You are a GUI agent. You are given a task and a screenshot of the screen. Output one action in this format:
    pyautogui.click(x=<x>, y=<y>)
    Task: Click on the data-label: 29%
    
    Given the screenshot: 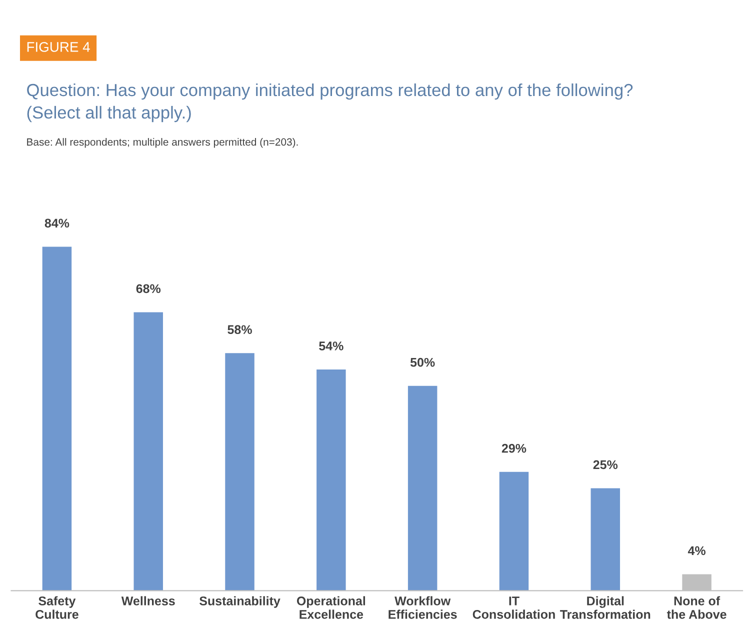 What is the action you would take?
    pyautogui.click(x=514, y=448)
    